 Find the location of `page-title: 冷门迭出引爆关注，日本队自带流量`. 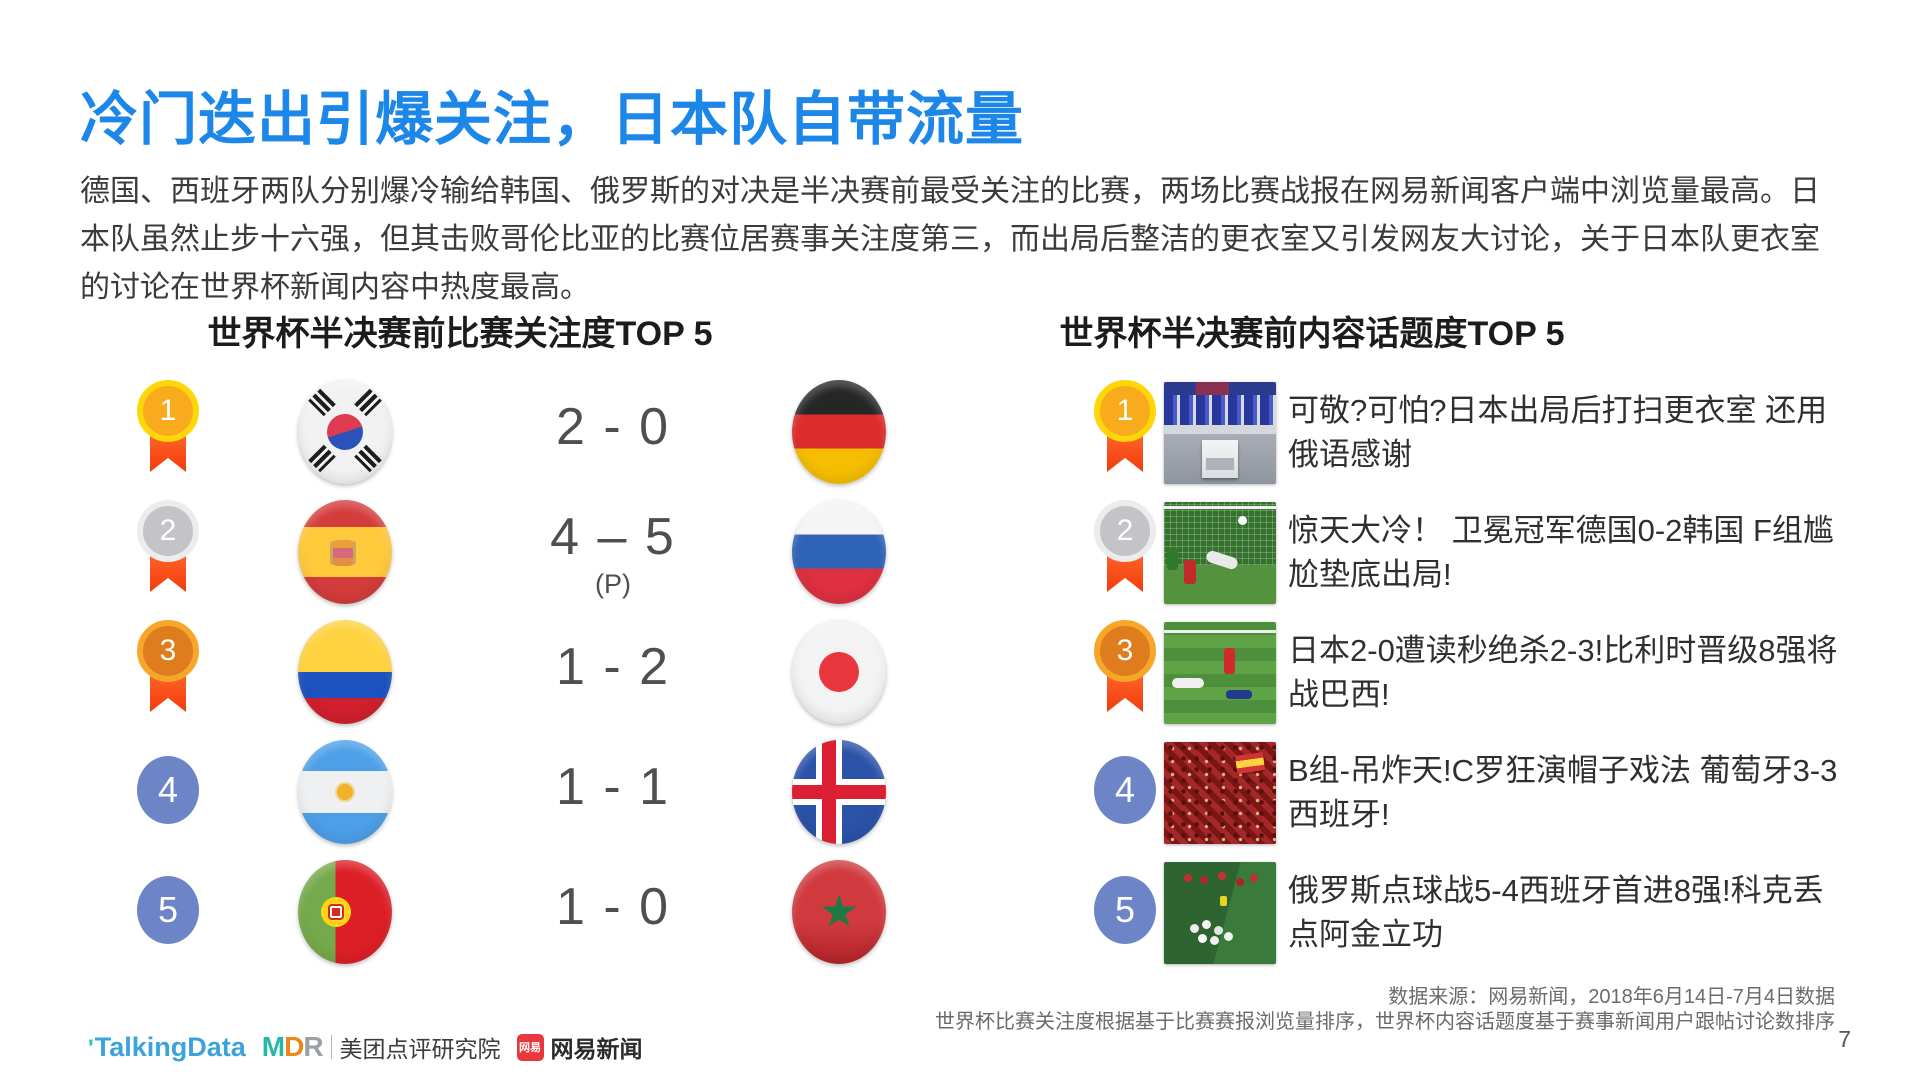

page-title: 冷门迭出引爆关注，日本队自带流量 is located at coordinates (552, 119).